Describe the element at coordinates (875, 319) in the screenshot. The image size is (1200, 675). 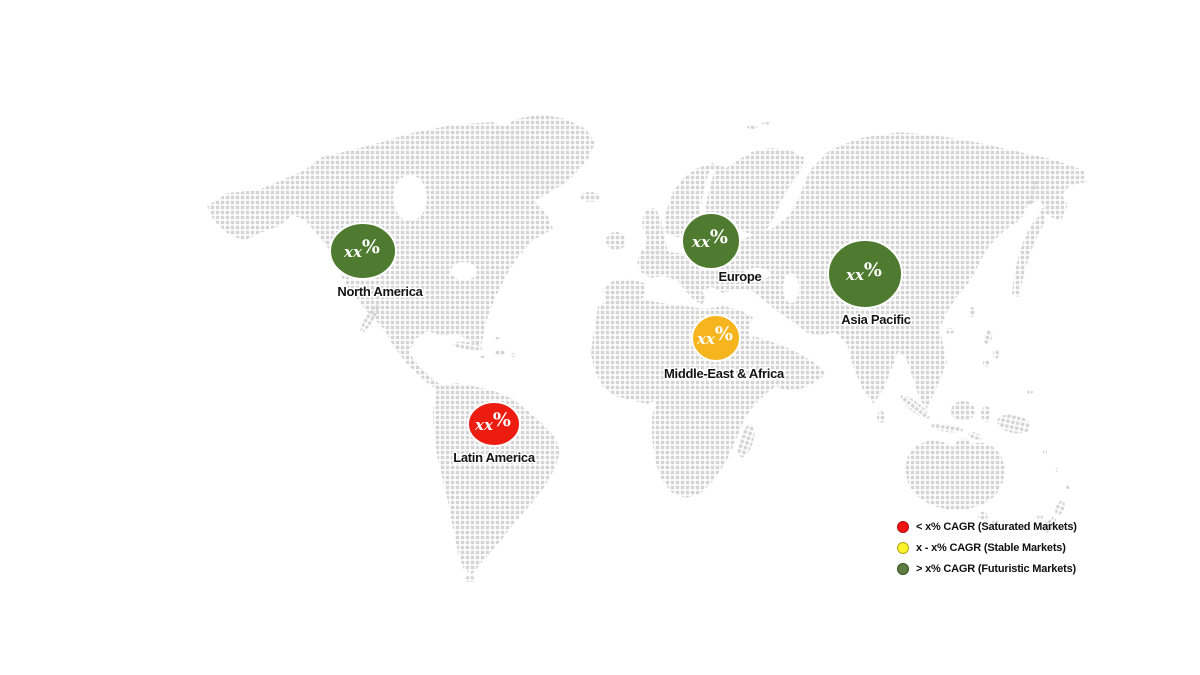
I see `region-label-asia-pacific: Asia Pacific` at that location.